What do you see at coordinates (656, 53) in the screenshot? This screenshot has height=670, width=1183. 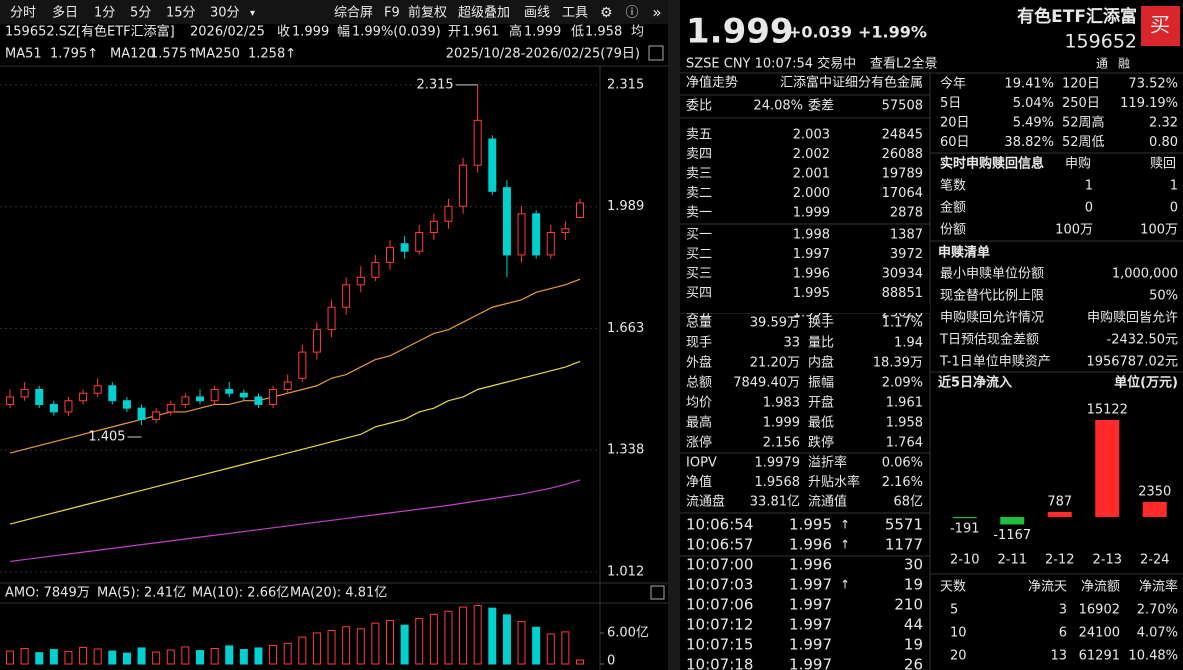 I see `lock-icon` at bounding box center [656, 53].